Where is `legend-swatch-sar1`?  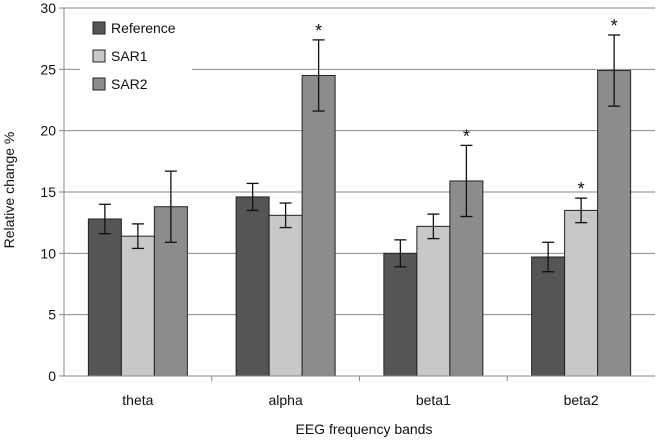 legend-swatch-sar1 is located at coordinates (99, 56).